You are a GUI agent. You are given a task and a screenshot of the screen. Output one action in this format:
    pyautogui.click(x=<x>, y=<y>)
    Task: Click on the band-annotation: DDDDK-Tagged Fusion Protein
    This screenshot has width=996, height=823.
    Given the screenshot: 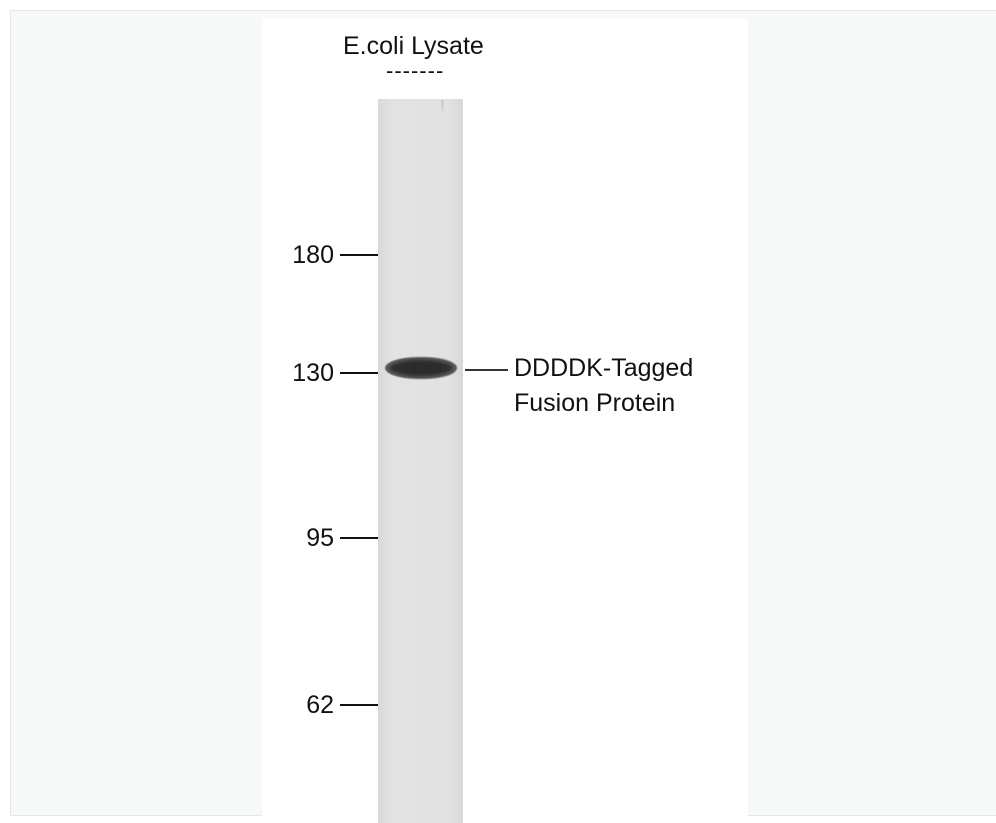 What is the action you would take?
    pyautogui.click(x=603, y=386)
    